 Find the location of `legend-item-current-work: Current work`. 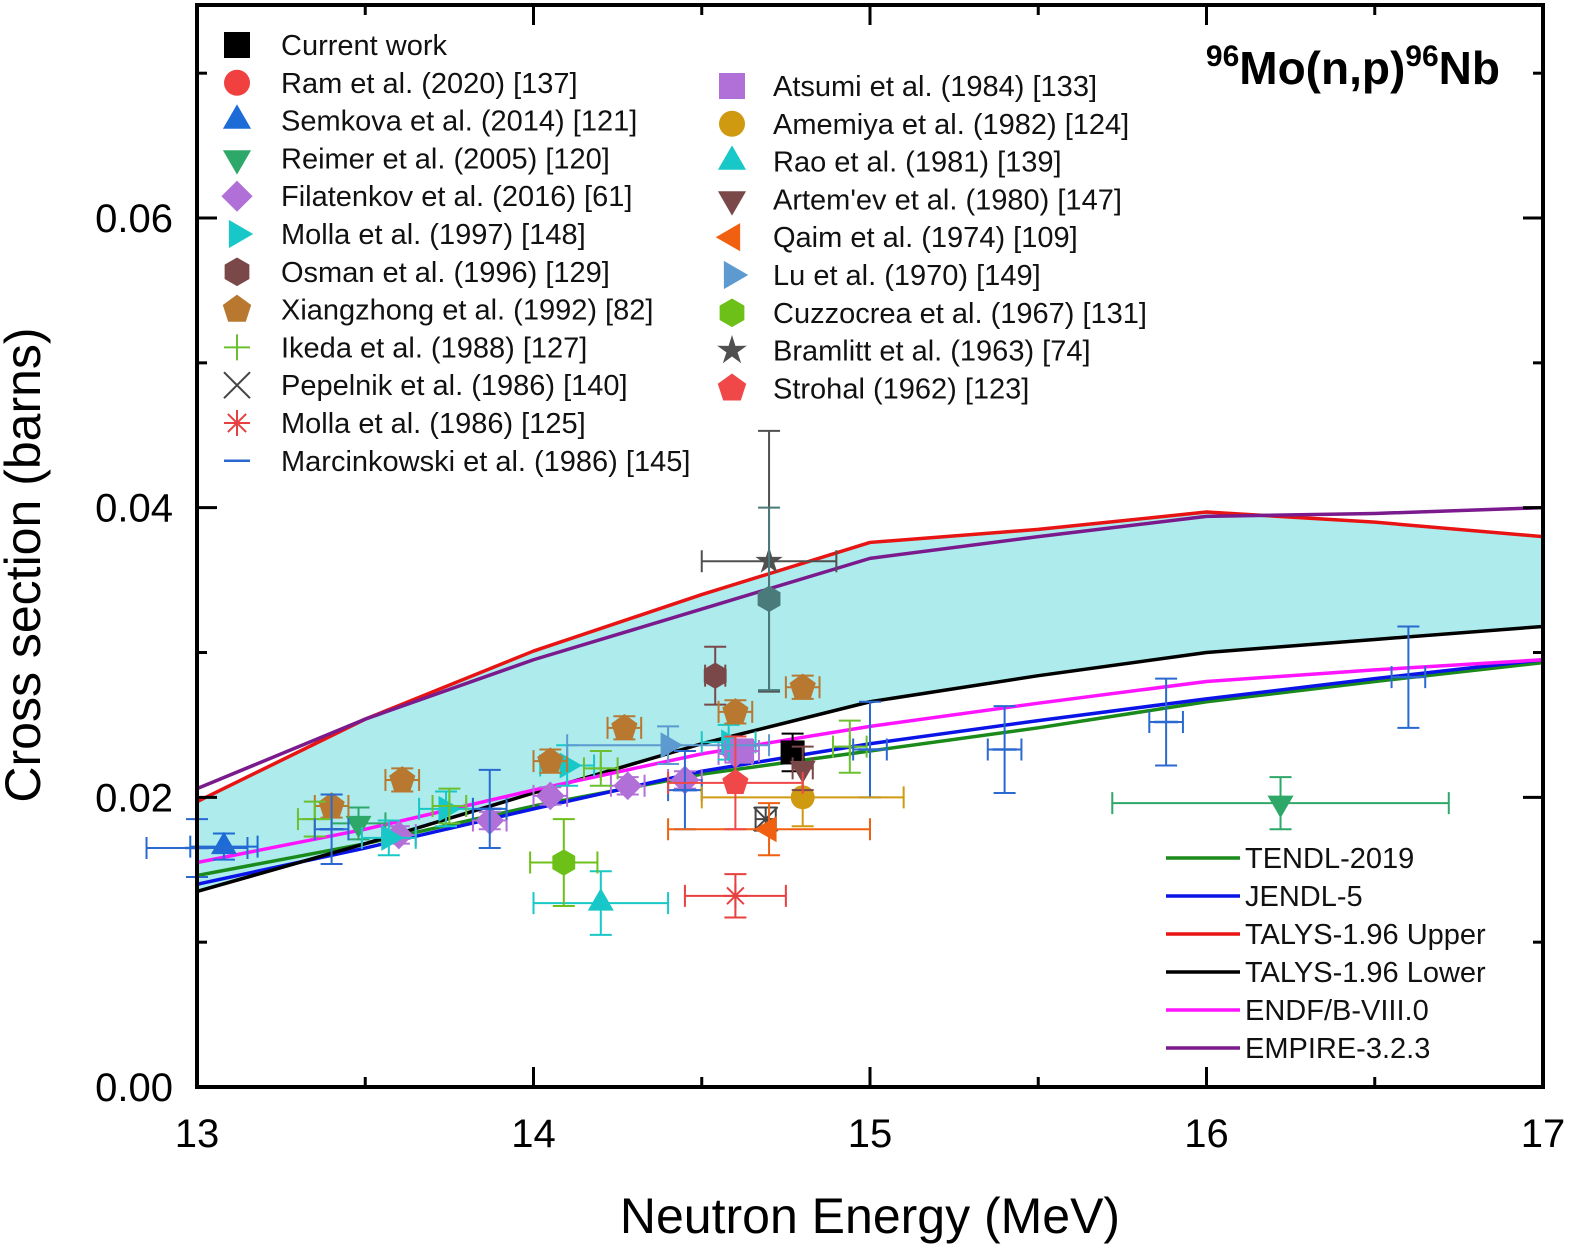

legend-item-current-work: Current work is located at coordinates (335, 46).